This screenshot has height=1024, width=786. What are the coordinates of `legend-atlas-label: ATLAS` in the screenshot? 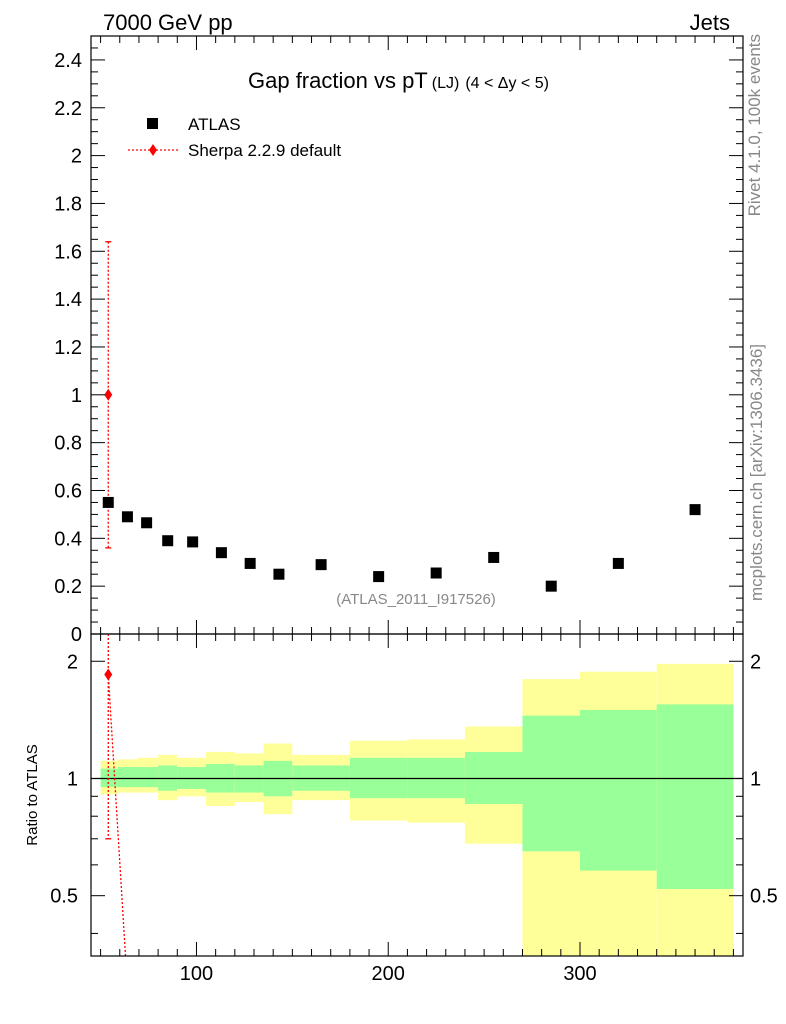 It's located at (214, 124).